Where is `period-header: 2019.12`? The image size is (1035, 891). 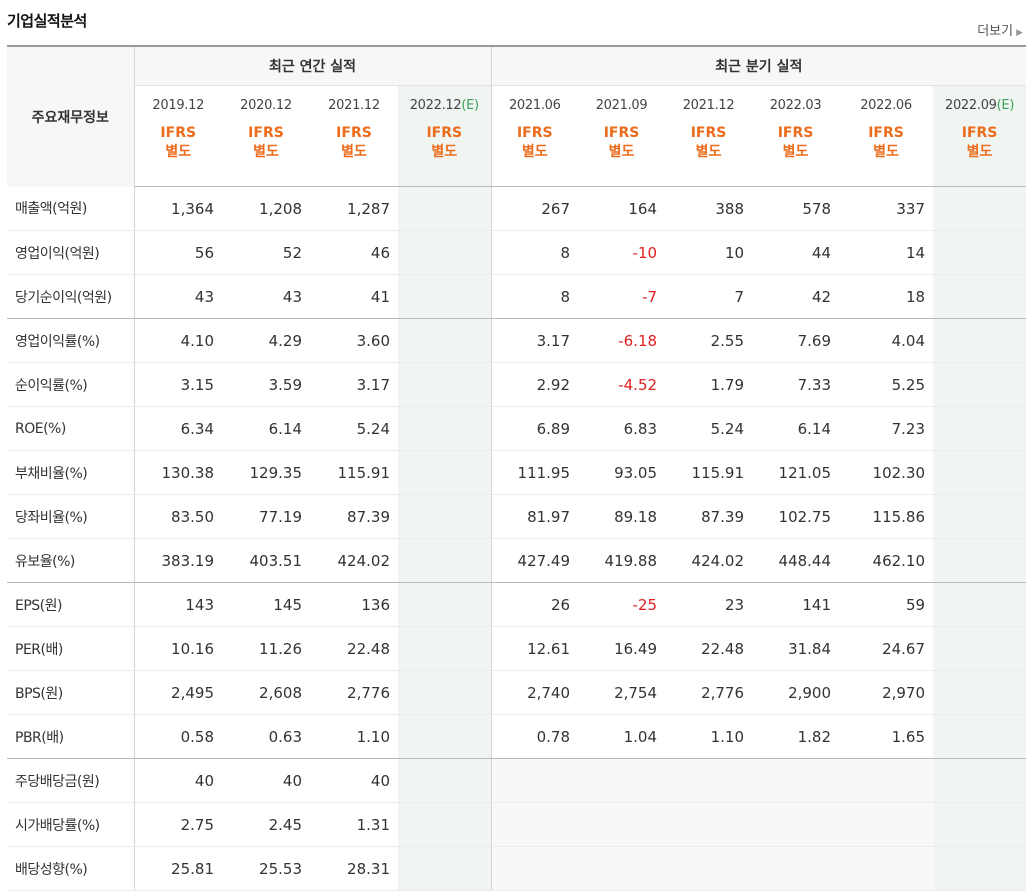 period-header: 2019.12 is located at coordinates (178, 105).